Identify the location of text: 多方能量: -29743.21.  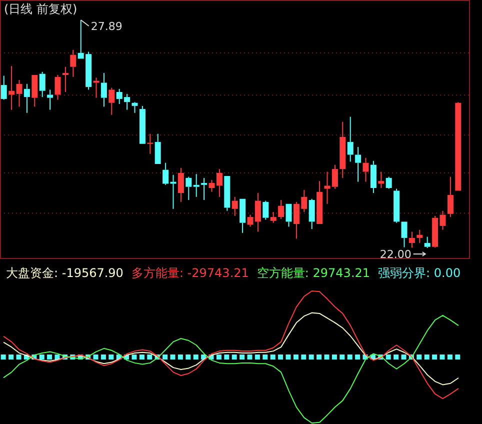
(190, 273).